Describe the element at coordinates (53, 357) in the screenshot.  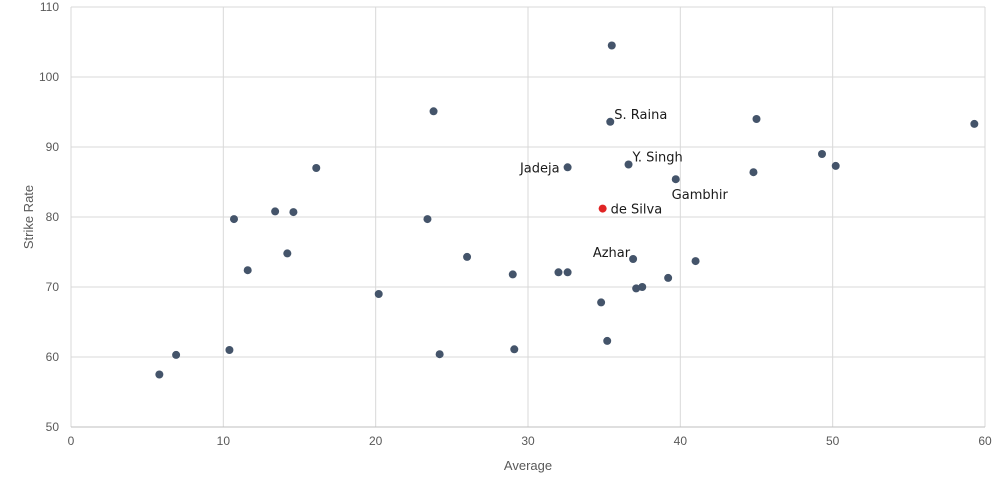
I see `y-tick-label: 60` at that location.